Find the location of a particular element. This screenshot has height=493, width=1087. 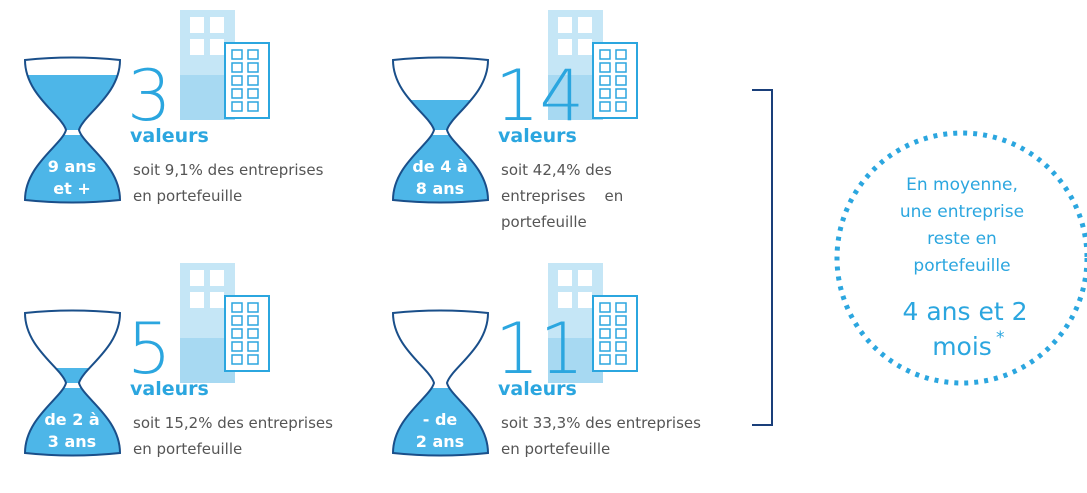

description: soit 15,2% des entreprises is located at coordinates (233, 423).